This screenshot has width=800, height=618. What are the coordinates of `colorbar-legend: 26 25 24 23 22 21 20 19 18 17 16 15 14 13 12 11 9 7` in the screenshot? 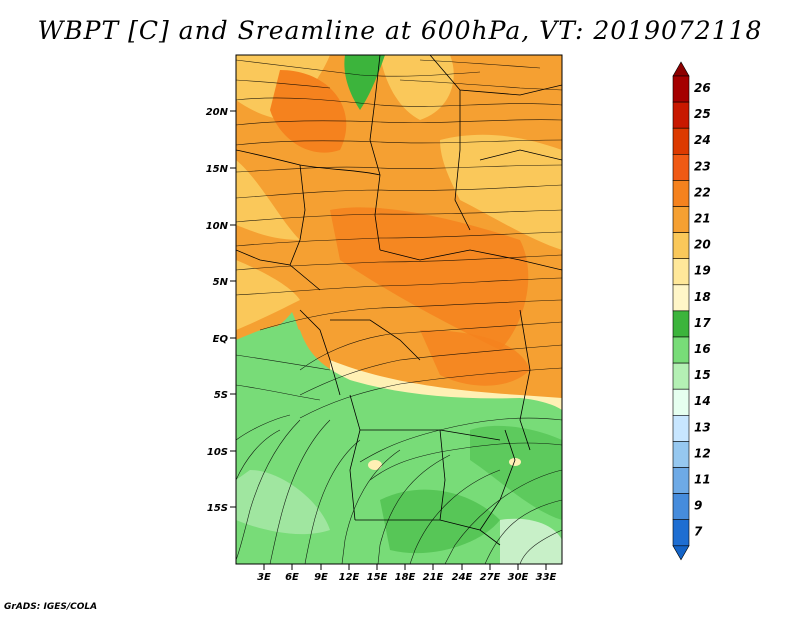 It's located at (691, 311).